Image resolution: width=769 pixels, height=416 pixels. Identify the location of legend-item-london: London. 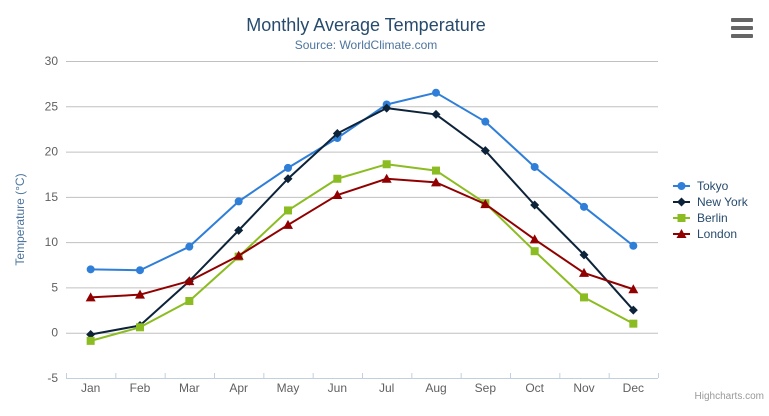
(710, 234).